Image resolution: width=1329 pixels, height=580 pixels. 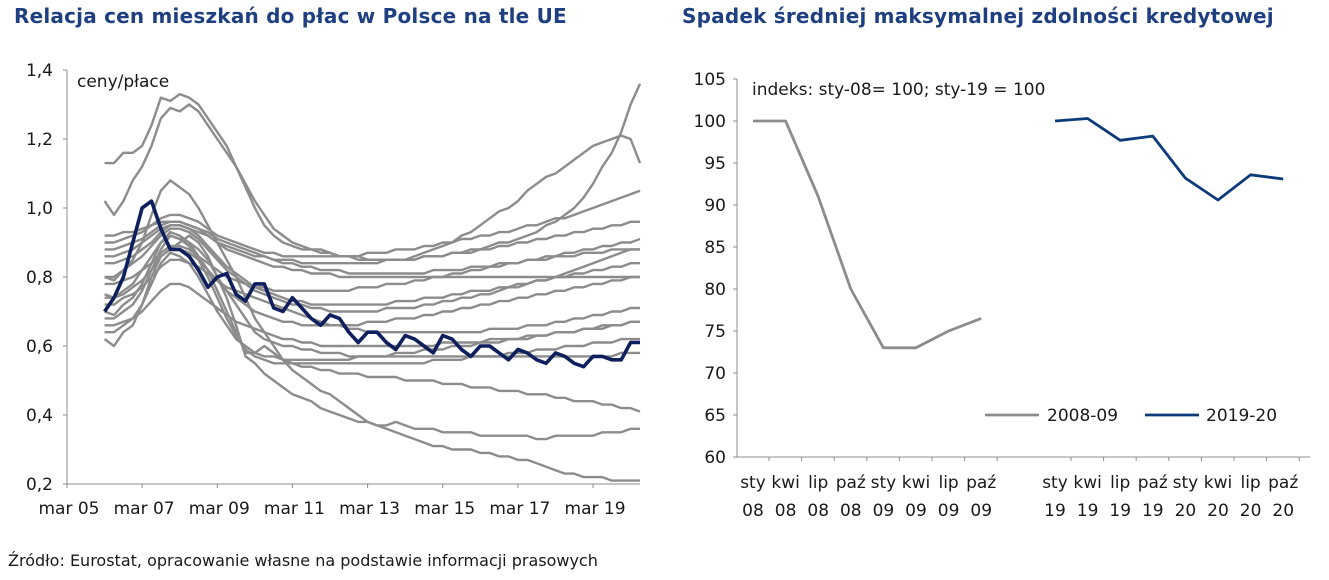 What do you see at coordinates (710, 80) in the screenshot?
I see `right-y-tick-label: 105` at bounding box center [710, 80].